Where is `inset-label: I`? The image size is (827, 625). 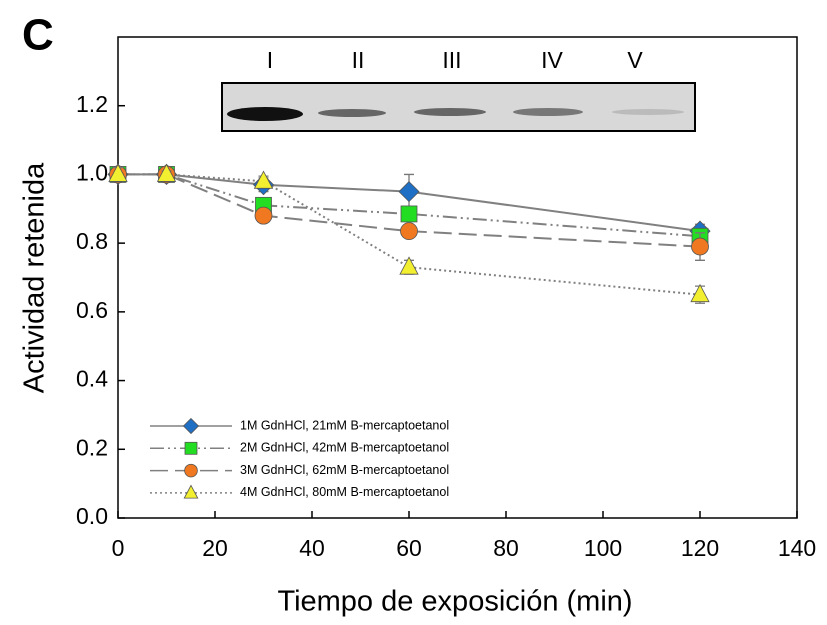 inset-label: I is located at coordinates (270, 60).